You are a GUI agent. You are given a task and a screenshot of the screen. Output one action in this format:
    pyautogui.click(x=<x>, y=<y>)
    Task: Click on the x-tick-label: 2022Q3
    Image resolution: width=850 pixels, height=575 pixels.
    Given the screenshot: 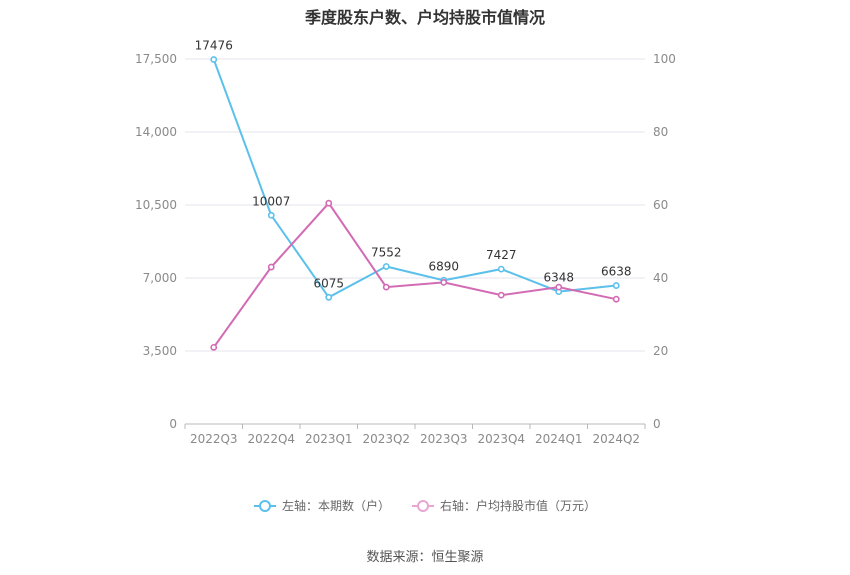 What is the action you would take?
    pyautogui.click(x=214, y=439)
    